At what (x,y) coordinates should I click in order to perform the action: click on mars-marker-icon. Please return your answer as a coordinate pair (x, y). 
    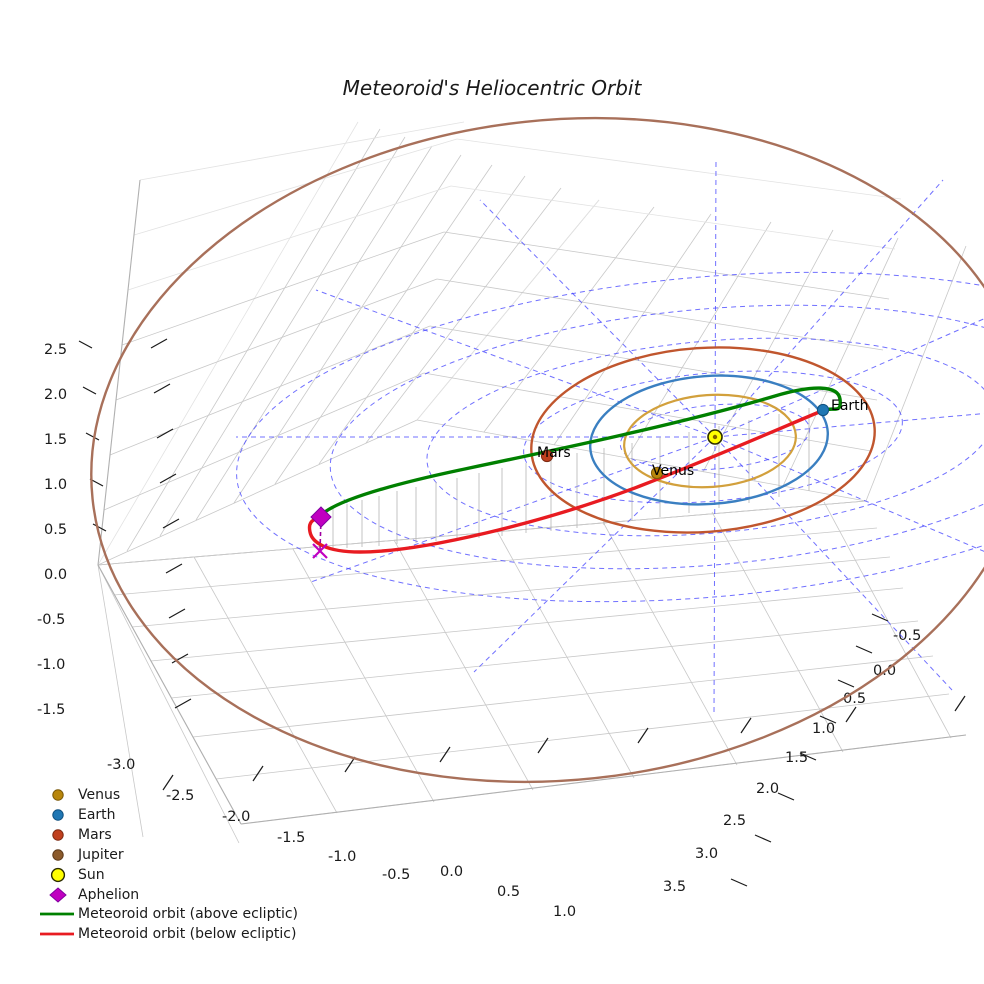
    Looking at the image, I should click on (547, 456).